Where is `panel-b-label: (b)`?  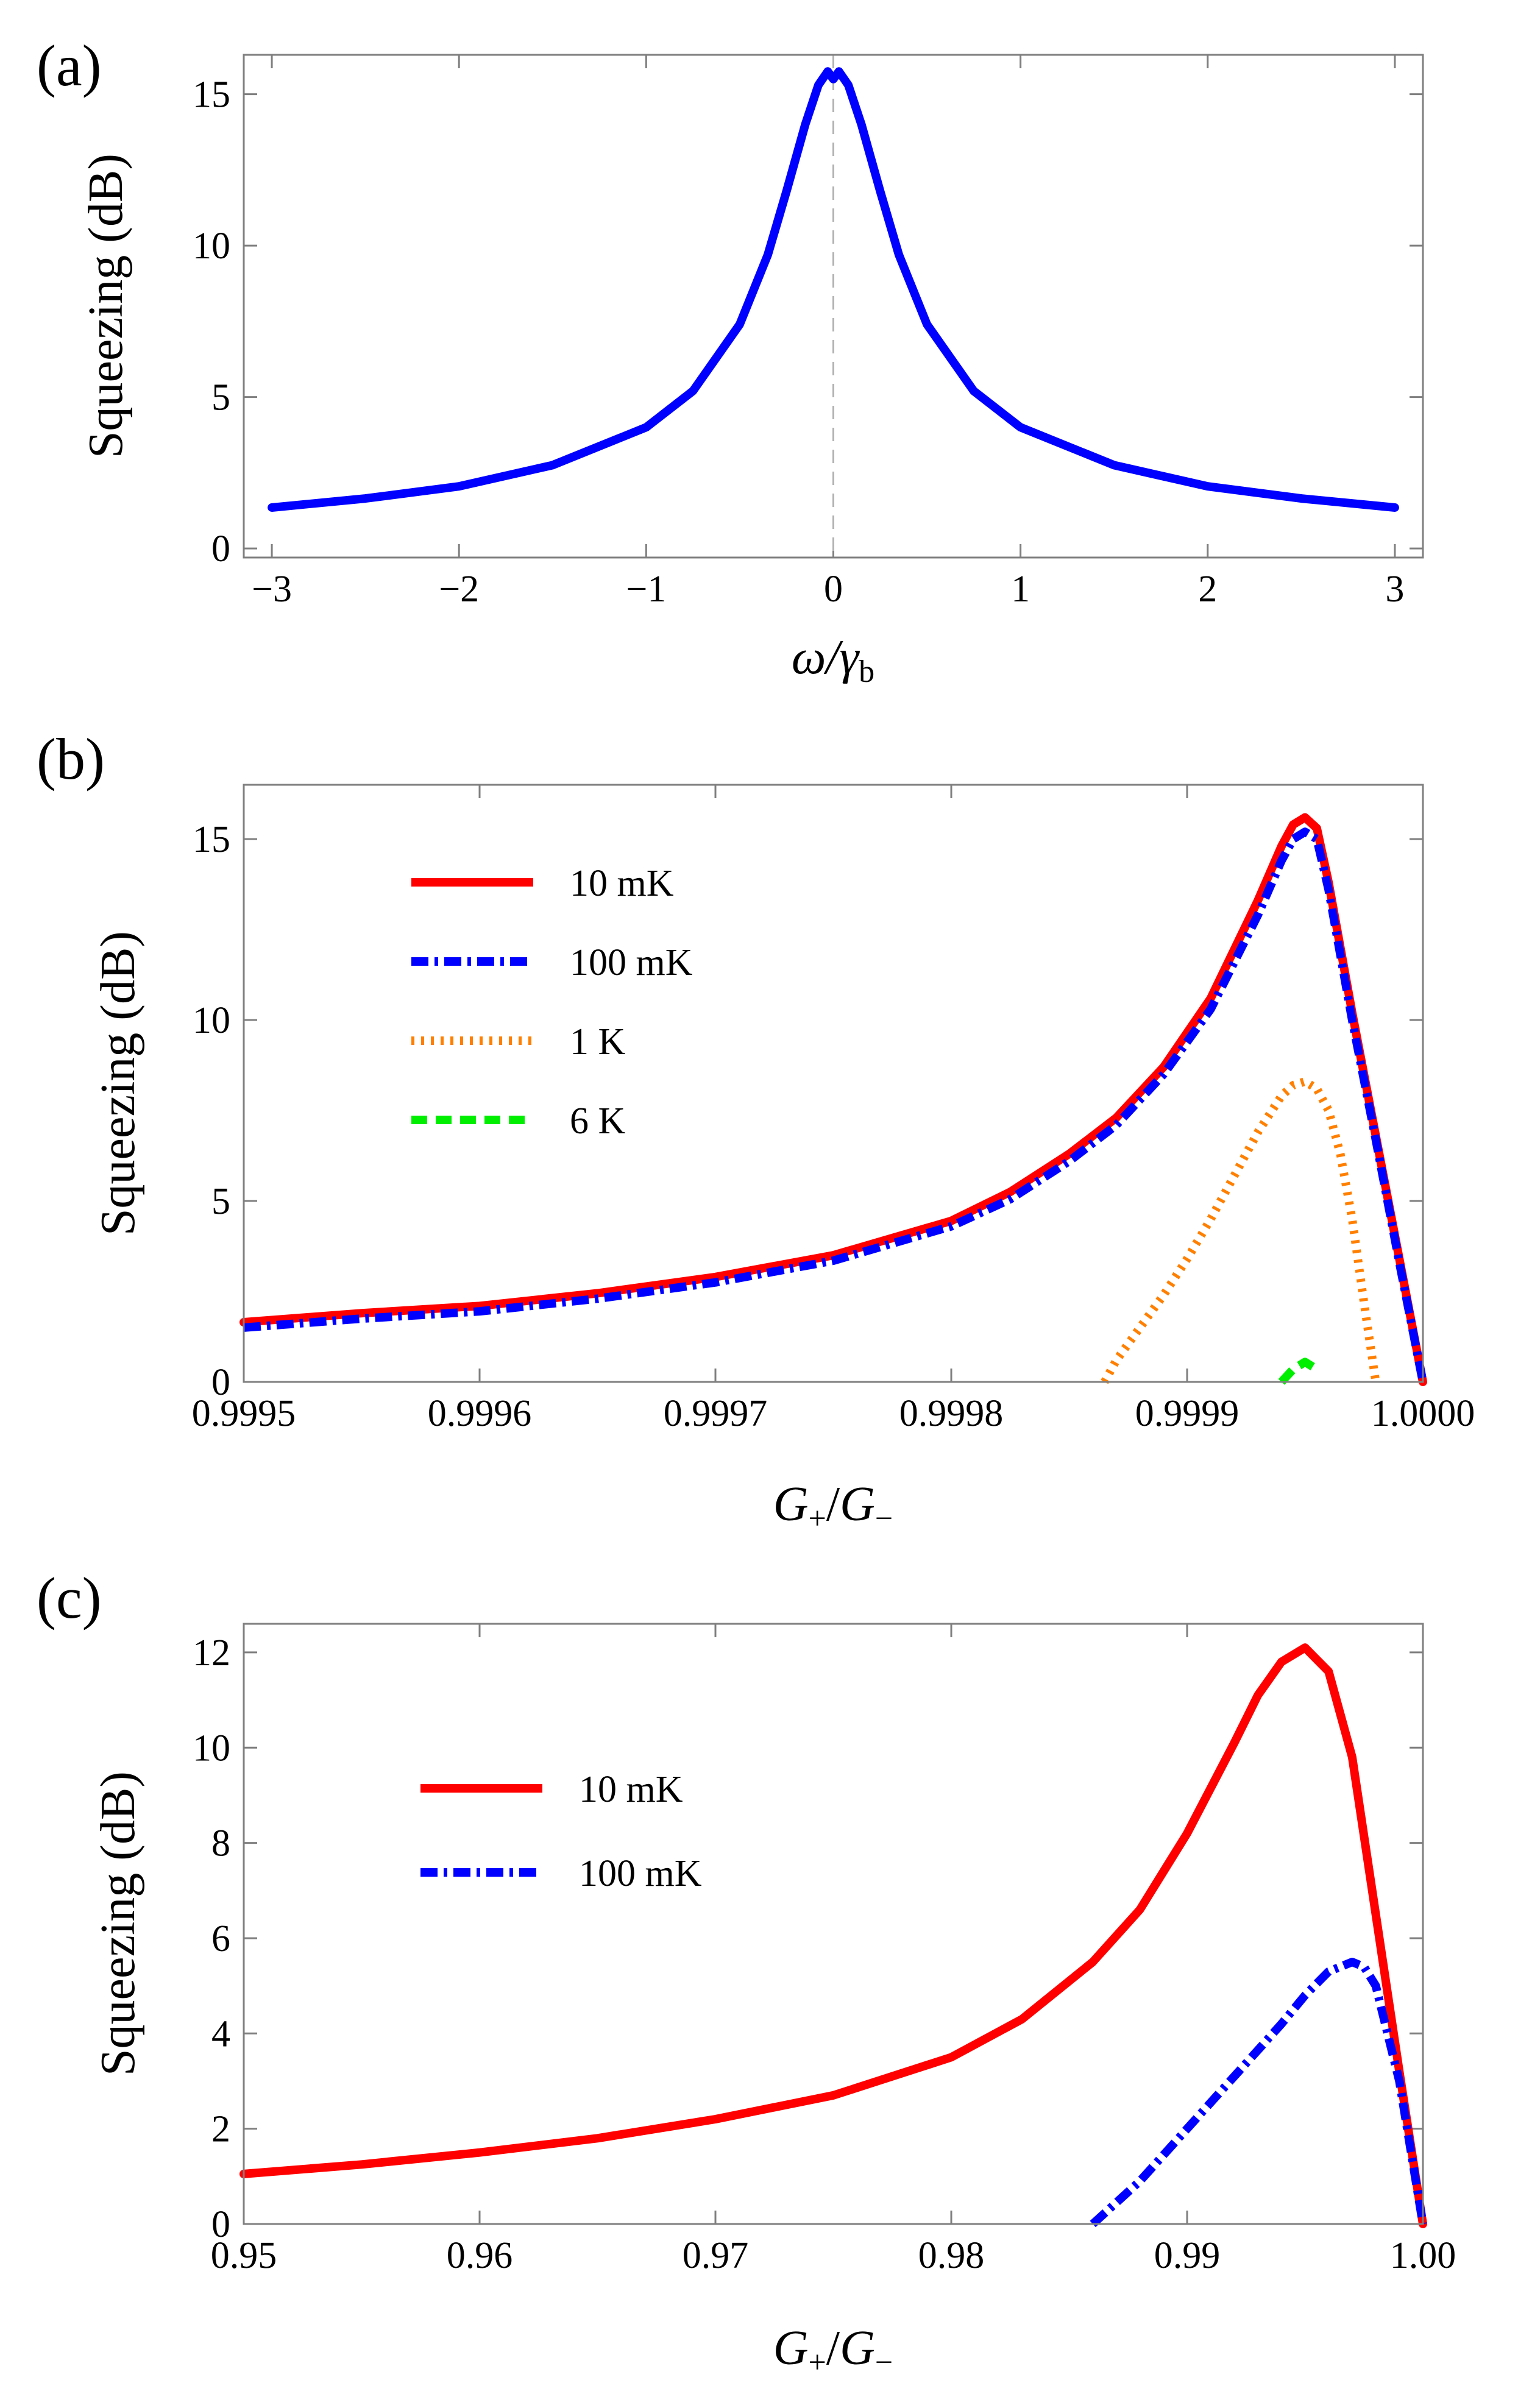 panel-b-label: (b) is located at coordinates (71, 759).